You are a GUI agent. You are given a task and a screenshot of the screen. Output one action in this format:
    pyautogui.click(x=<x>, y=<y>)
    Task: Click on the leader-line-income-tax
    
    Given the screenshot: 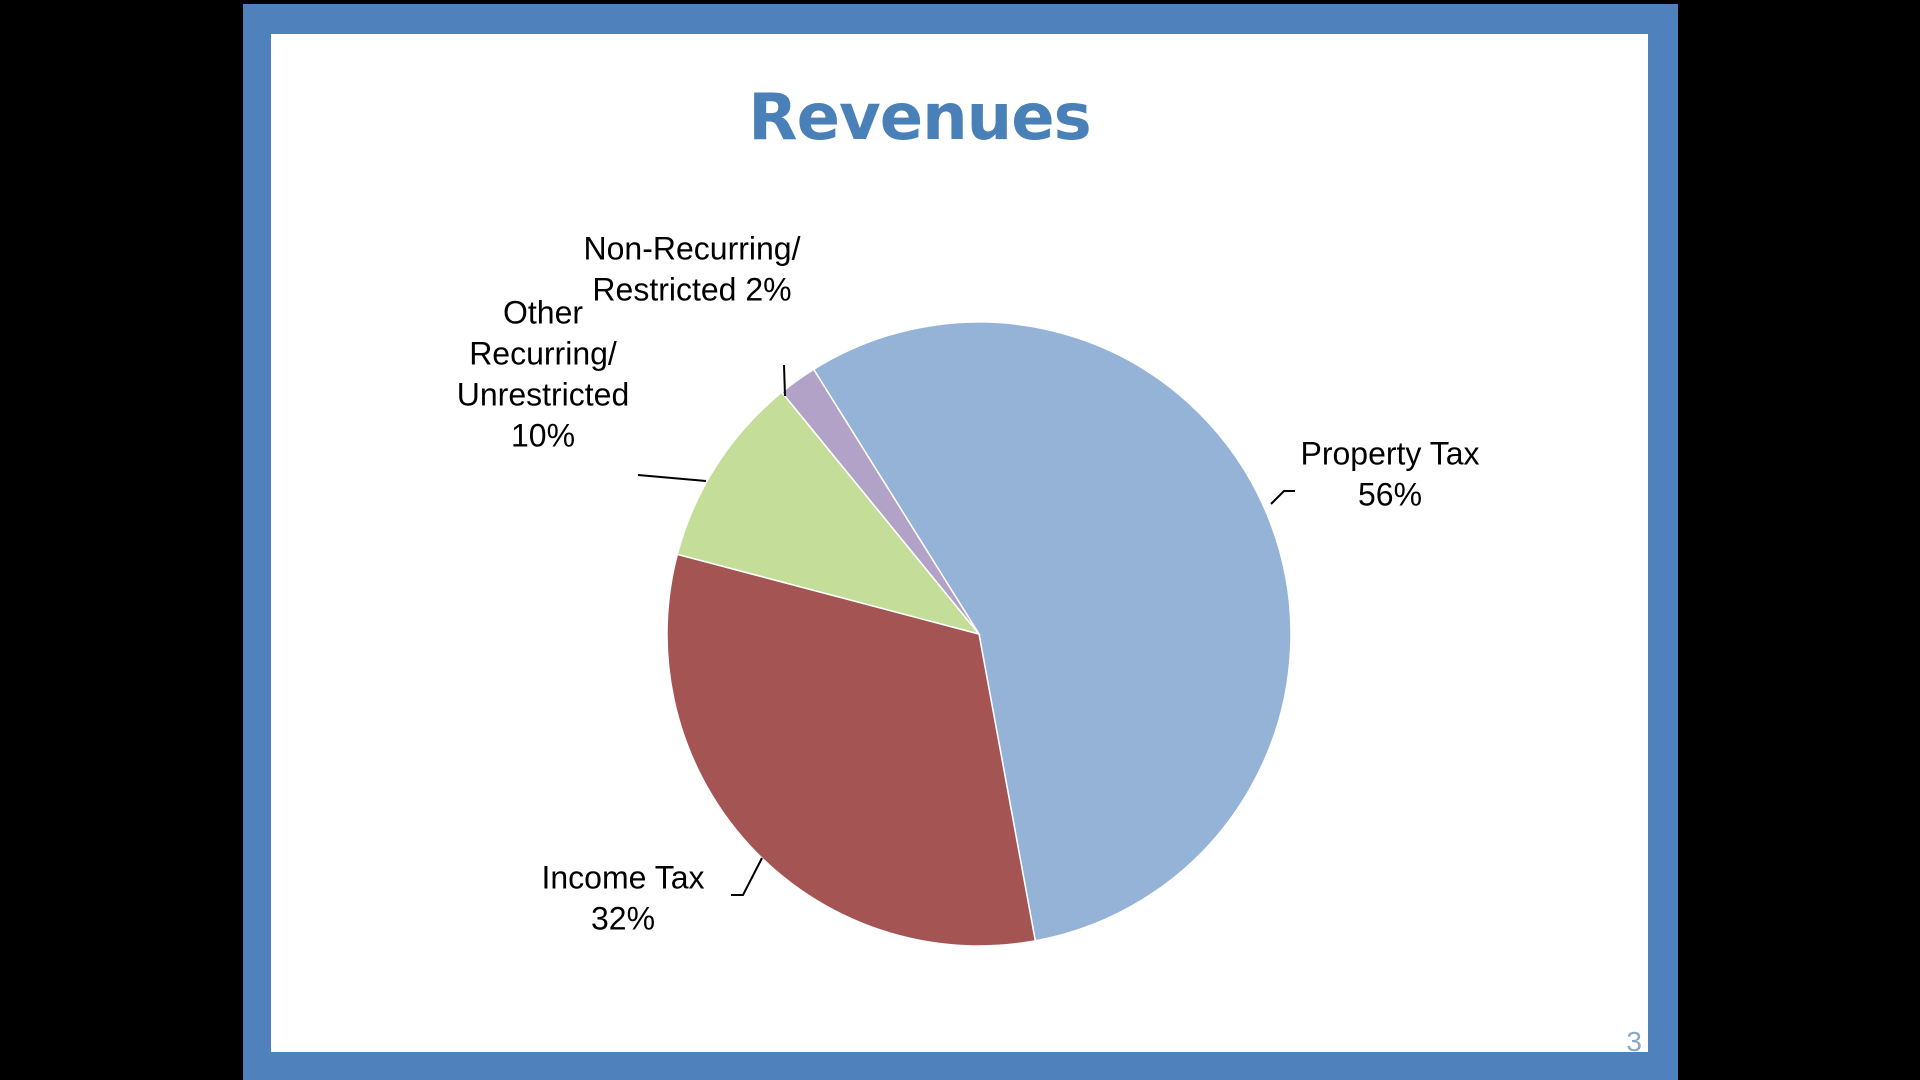 What is the action you would take?
    pyautogui.click(x=747, y=876)
    